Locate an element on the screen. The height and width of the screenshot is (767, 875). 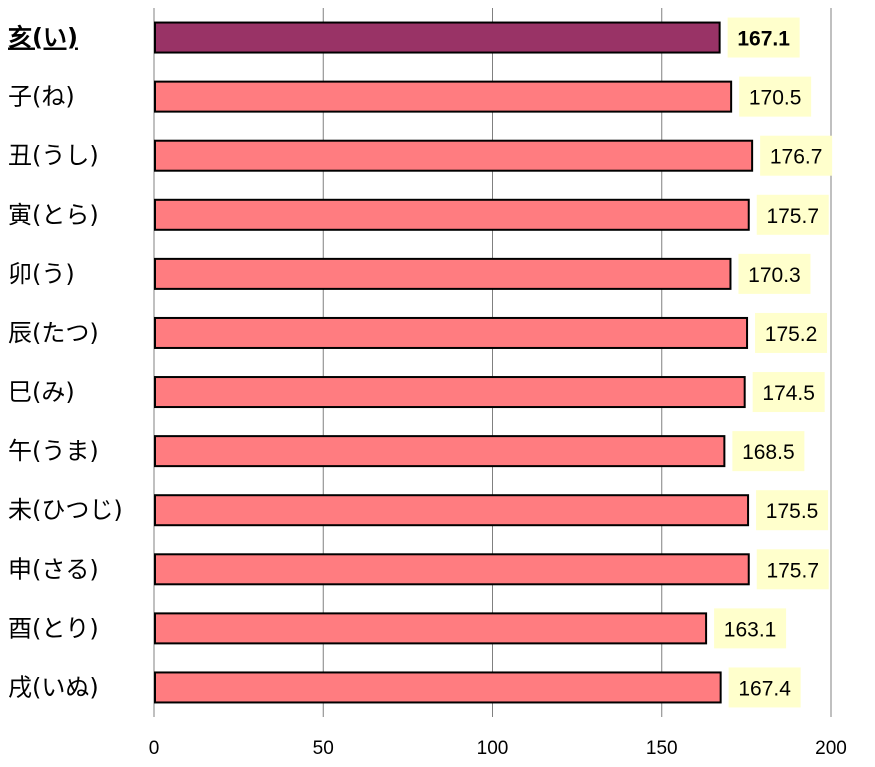
category-label: 午(うま) is located at coordinates (53, 451).